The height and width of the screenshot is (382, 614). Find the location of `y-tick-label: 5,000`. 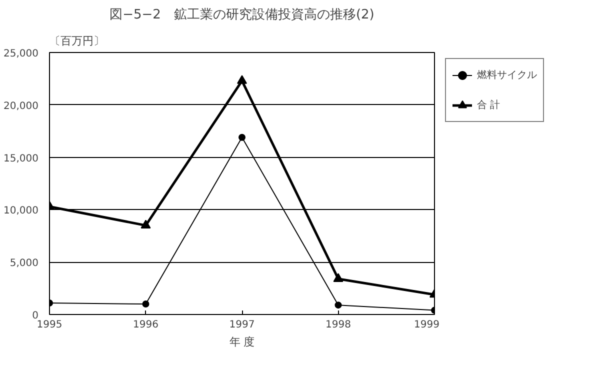

y-tick-label: 5,000 is located at coordinates (24, 264).